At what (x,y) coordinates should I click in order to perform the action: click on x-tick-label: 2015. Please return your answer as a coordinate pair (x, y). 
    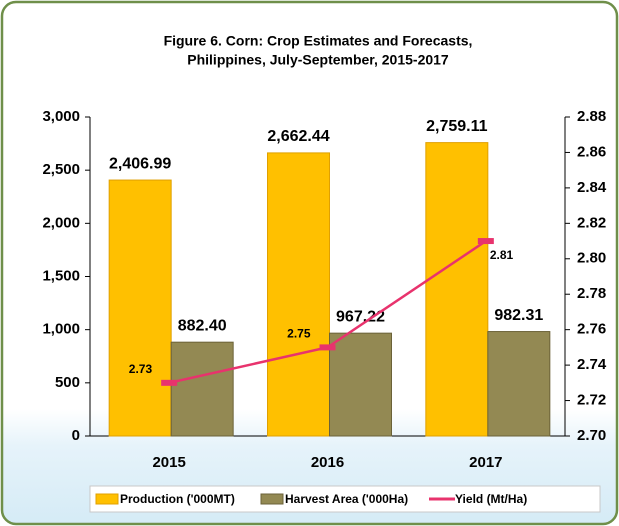
    Looking at the image, I should click on (168, 462).